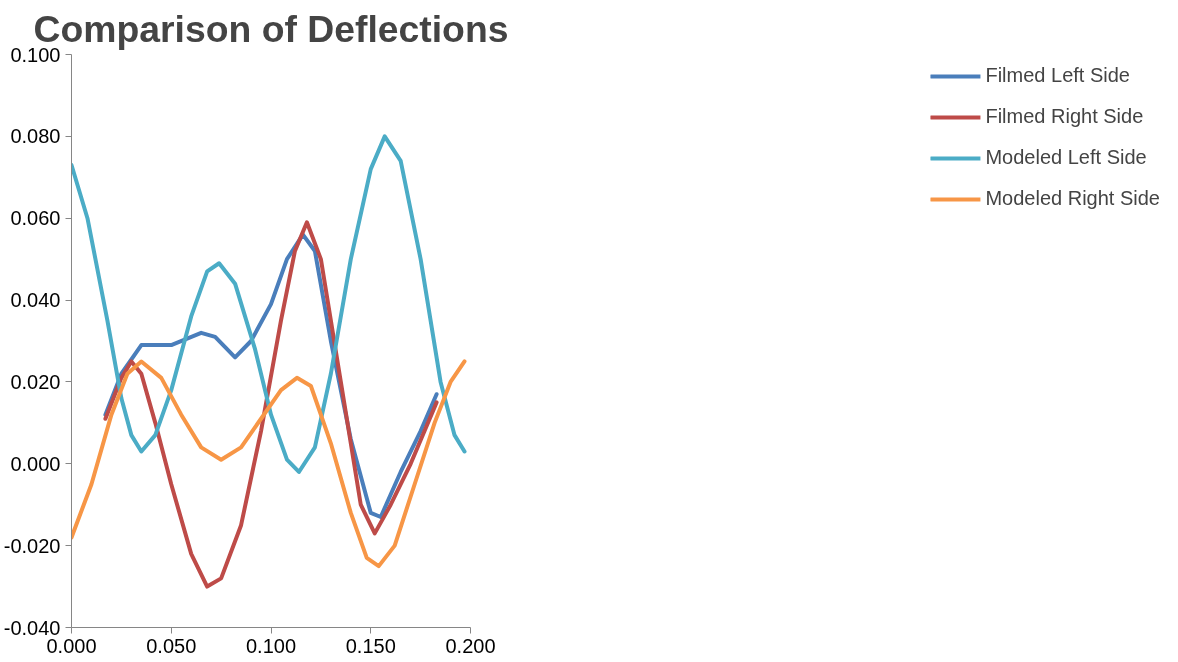  What do you see at coordinates (271, 645) in the screenshot?
I see `x-tick-label: 0.100` at bounding box center [271, 645].